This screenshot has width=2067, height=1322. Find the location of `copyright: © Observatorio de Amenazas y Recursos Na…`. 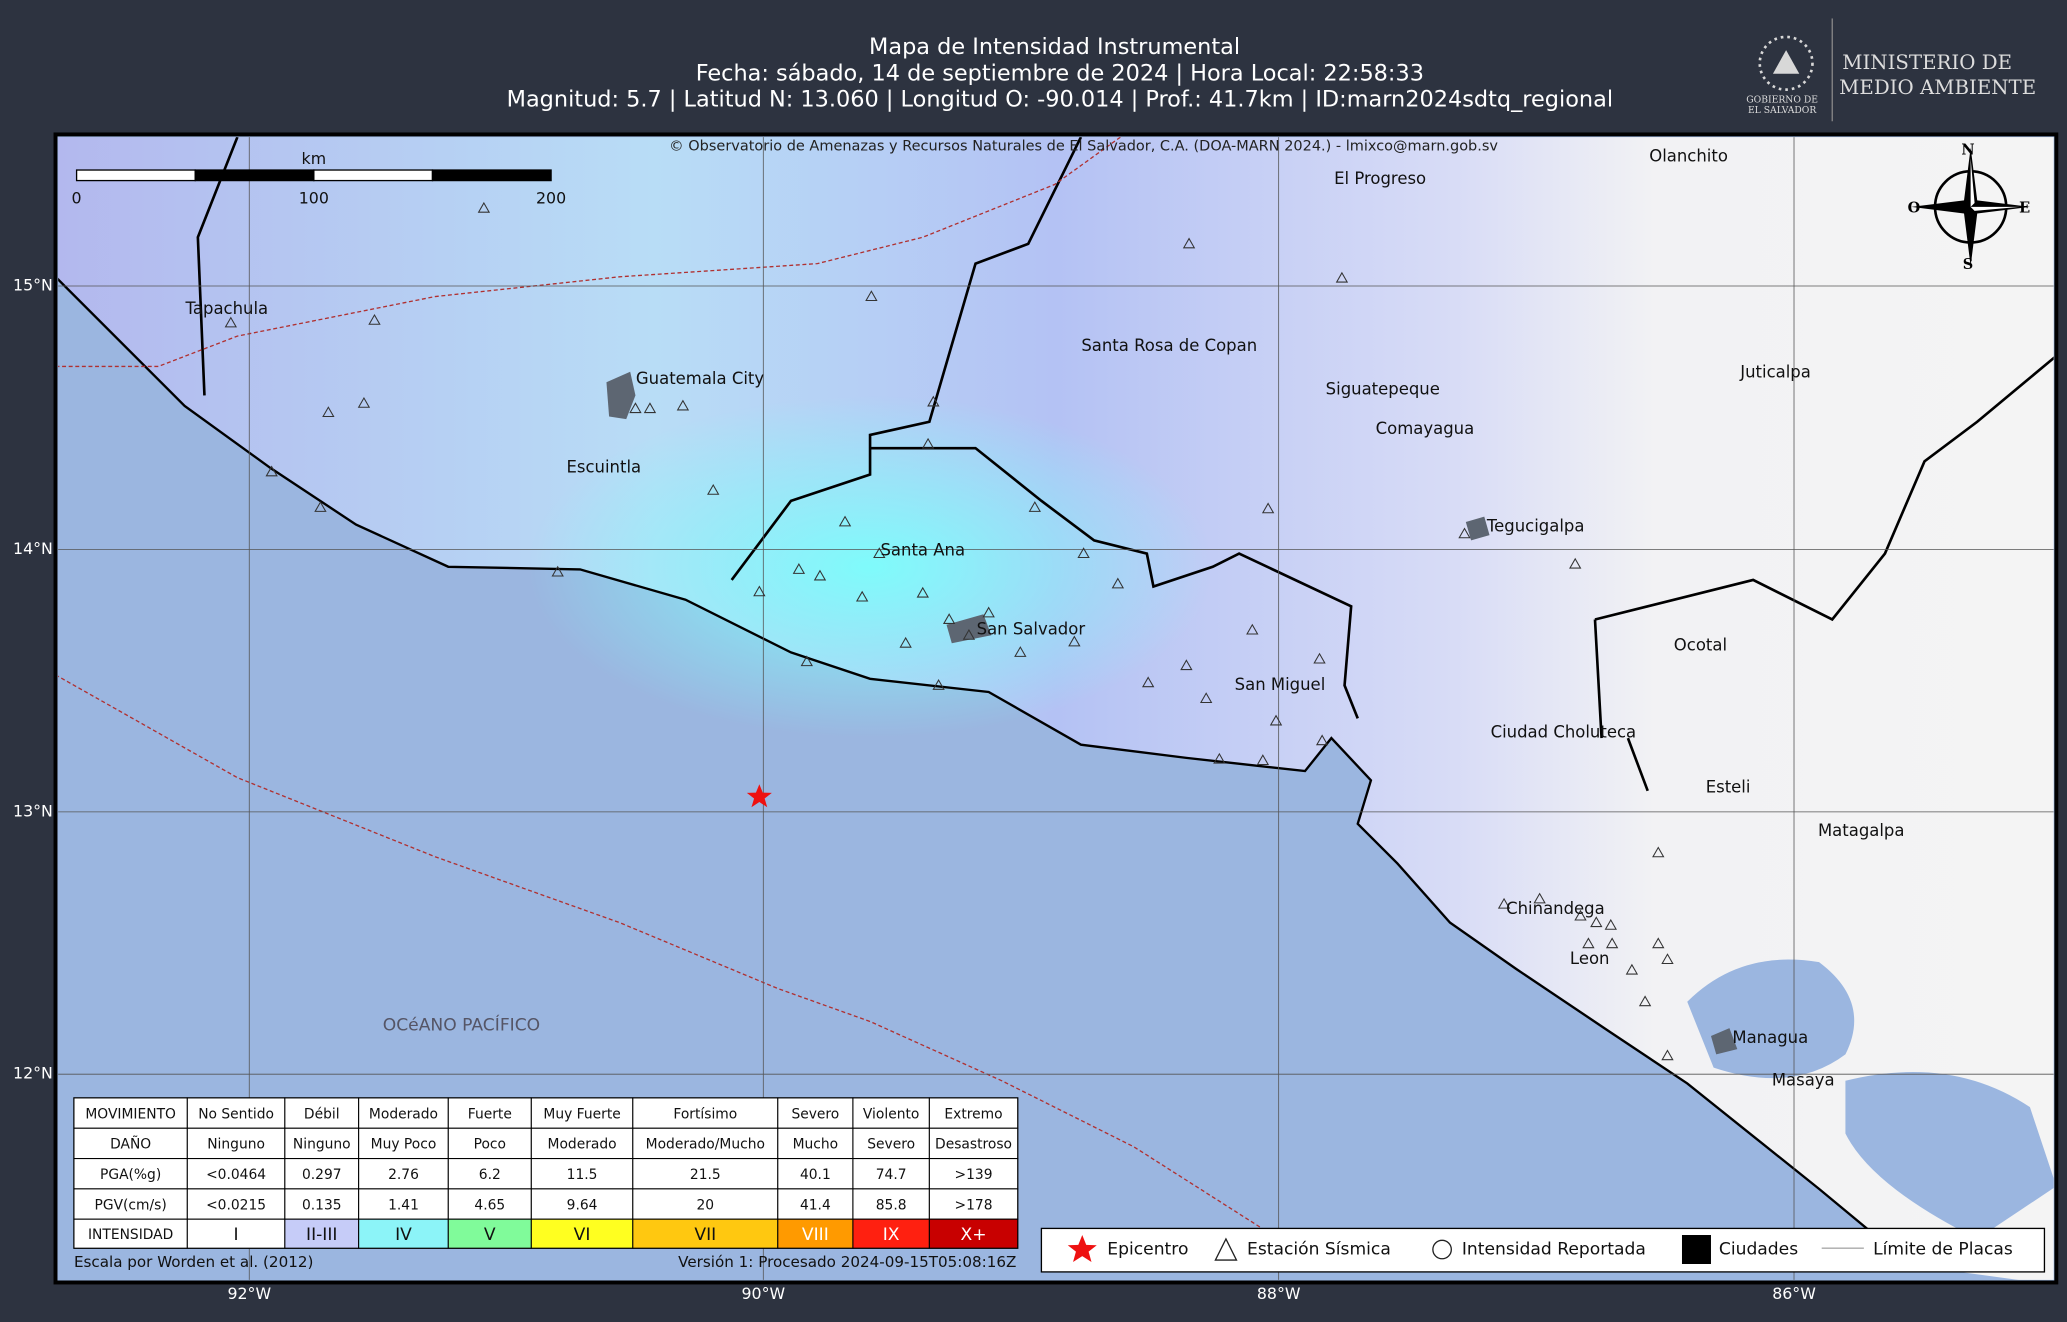

copyright: © Observatorio de Amenazas y Recursos Na… is located at coordinates (1083, 146).